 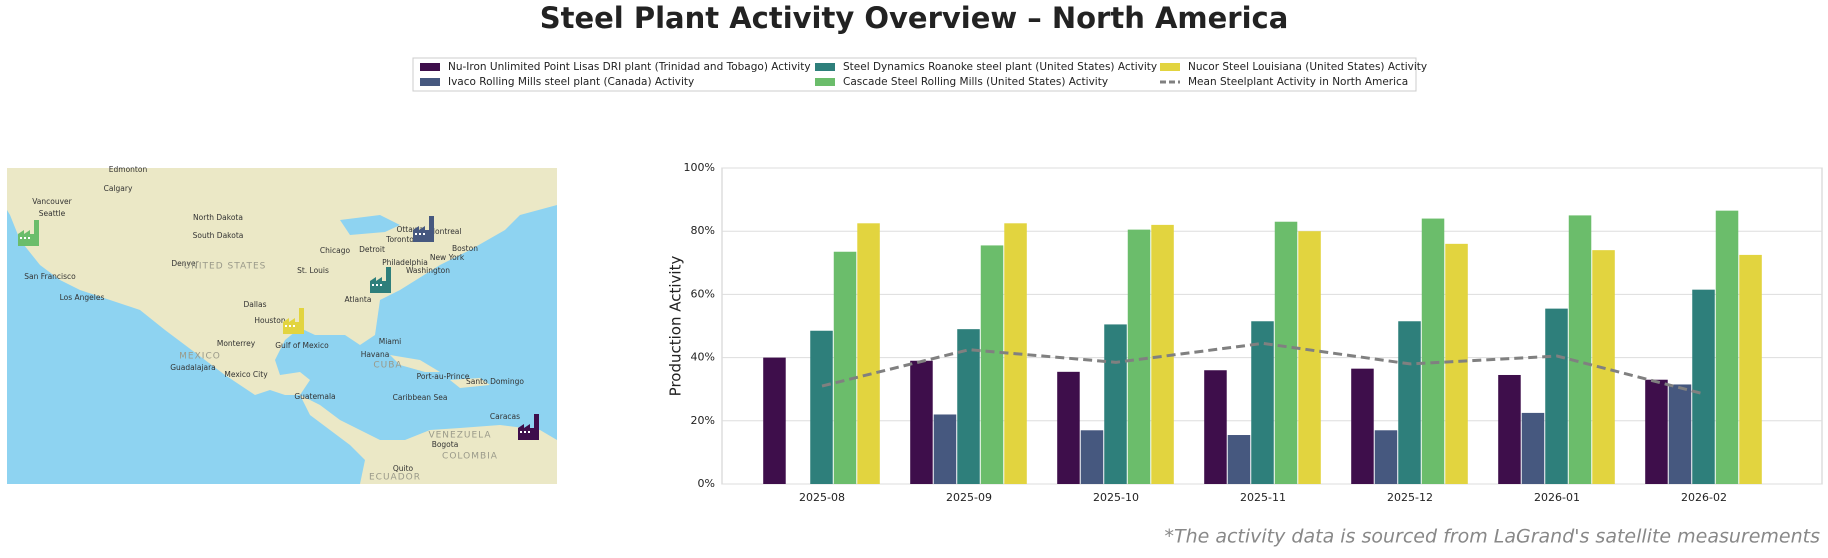 I want to click on x-tick-label: 2026-01, so click(x=1557, y=497).